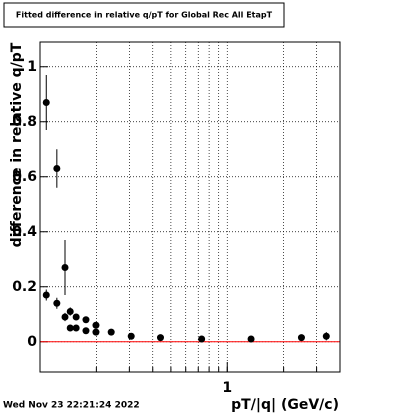 The image size is (400, 414). I want to click on y-tick-label: 0.6, so click(24, 177).